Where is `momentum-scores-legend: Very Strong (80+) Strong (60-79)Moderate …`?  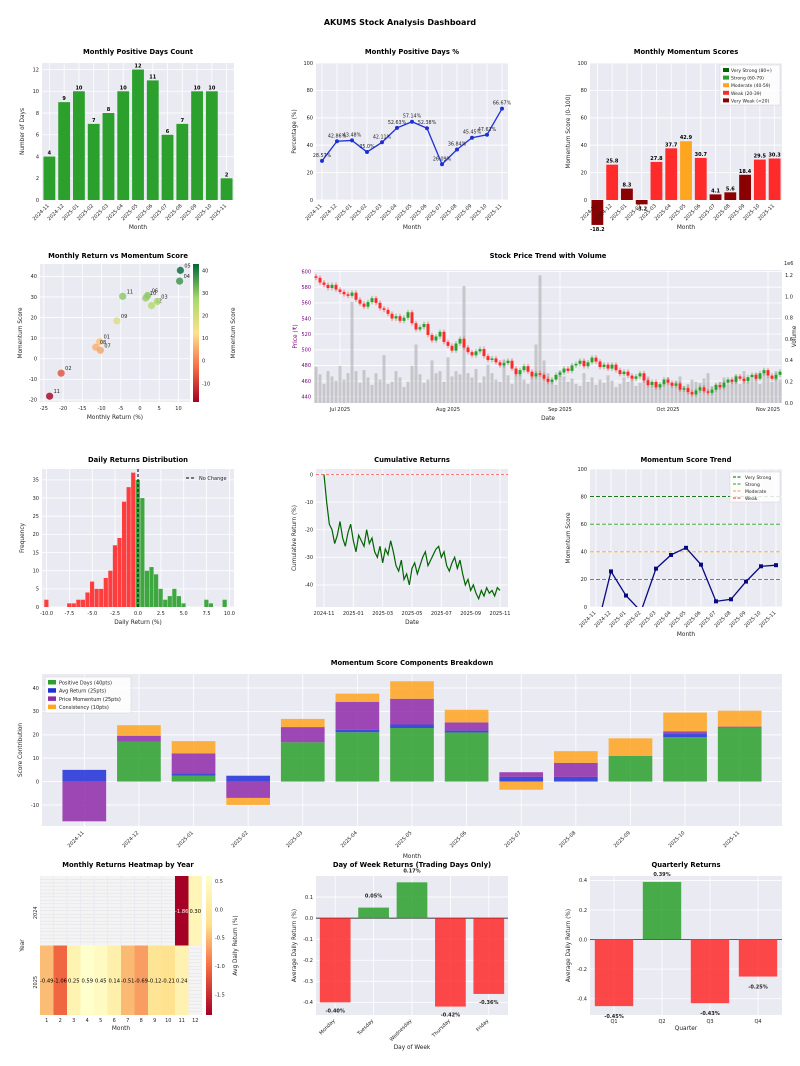
momentum-scores-legend: Very Strong (80+) Strong (60-79)Moderate … is located at coordinates (750, 85).